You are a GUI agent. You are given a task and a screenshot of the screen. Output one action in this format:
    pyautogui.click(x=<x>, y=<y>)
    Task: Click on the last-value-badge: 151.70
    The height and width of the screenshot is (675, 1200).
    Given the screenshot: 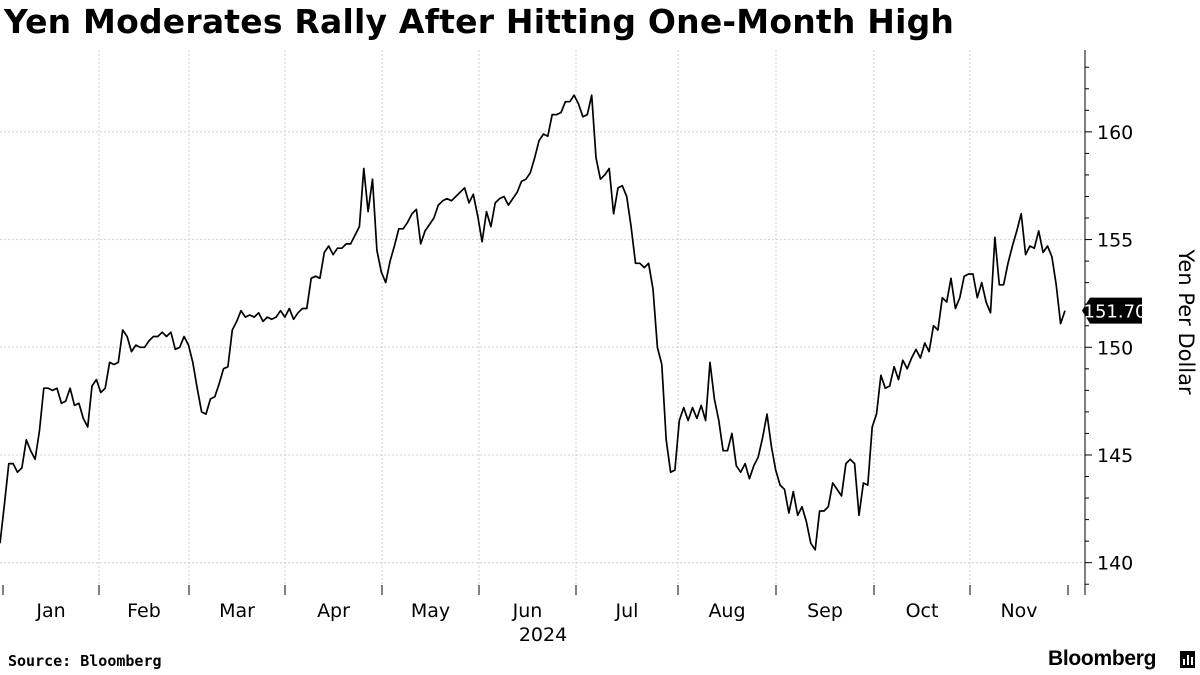 What is the action you would take?
    pyautogui.click(x=1114, y=310)
    